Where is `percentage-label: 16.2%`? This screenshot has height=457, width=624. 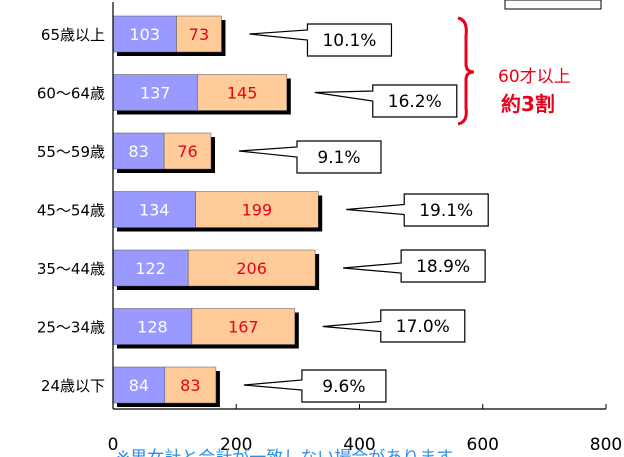 percentage-label: 16.2% is located at coordinates (415, 102).